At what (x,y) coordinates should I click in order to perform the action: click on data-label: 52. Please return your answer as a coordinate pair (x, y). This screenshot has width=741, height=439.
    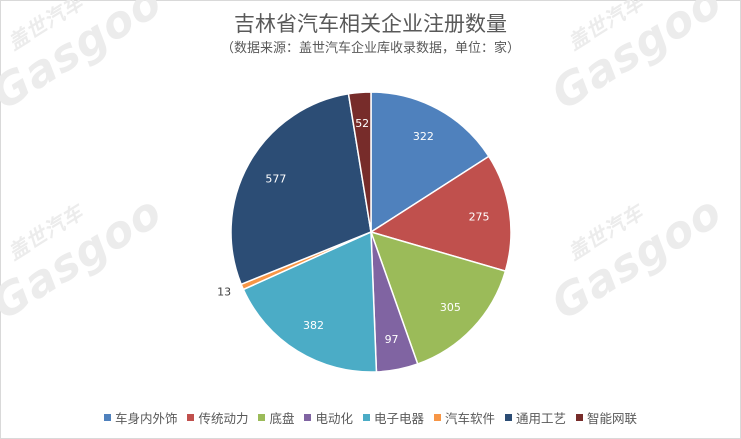
    Looking at the image, I should click on (362, 123).